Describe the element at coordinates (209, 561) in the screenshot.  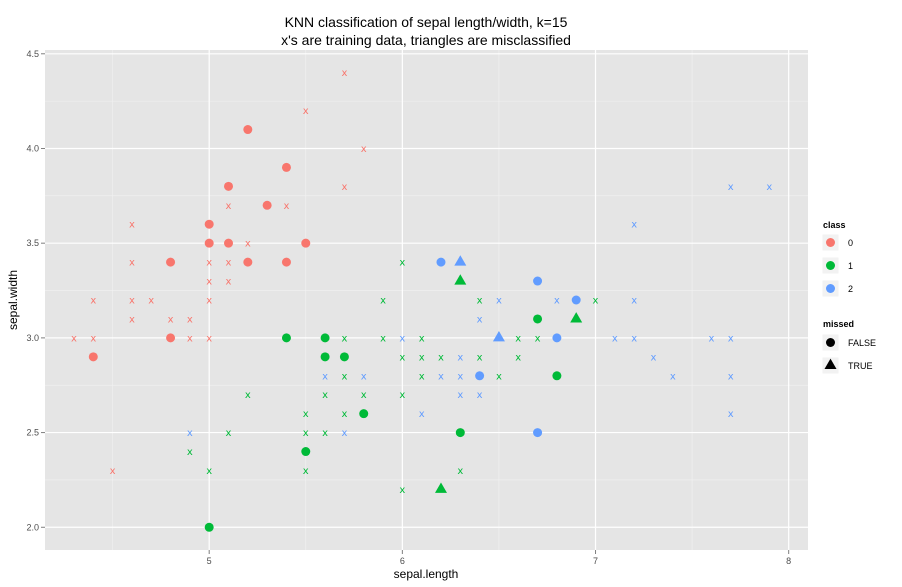
I see `x-tick-label: 5` at that location.